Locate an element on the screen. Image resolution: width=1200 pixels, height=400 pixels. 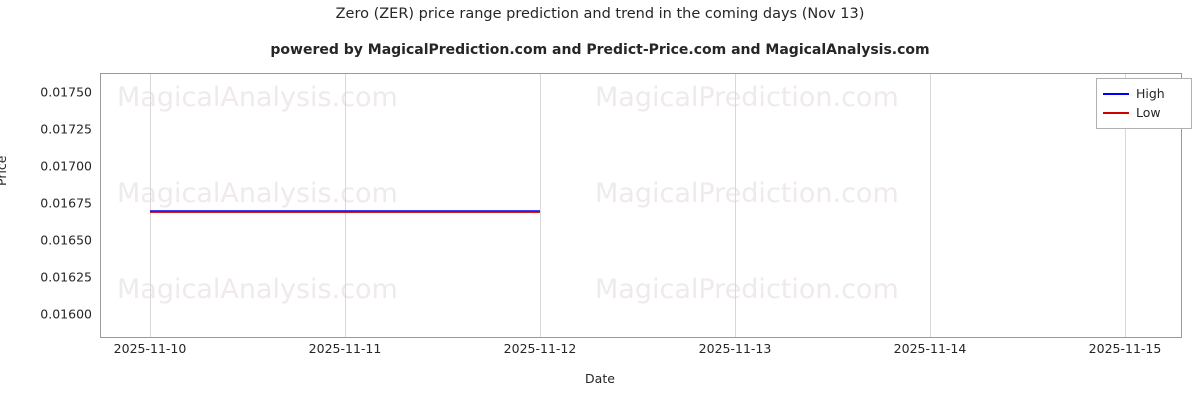
y-tick-label: 0.01750 is located at coordinates (66, 92).